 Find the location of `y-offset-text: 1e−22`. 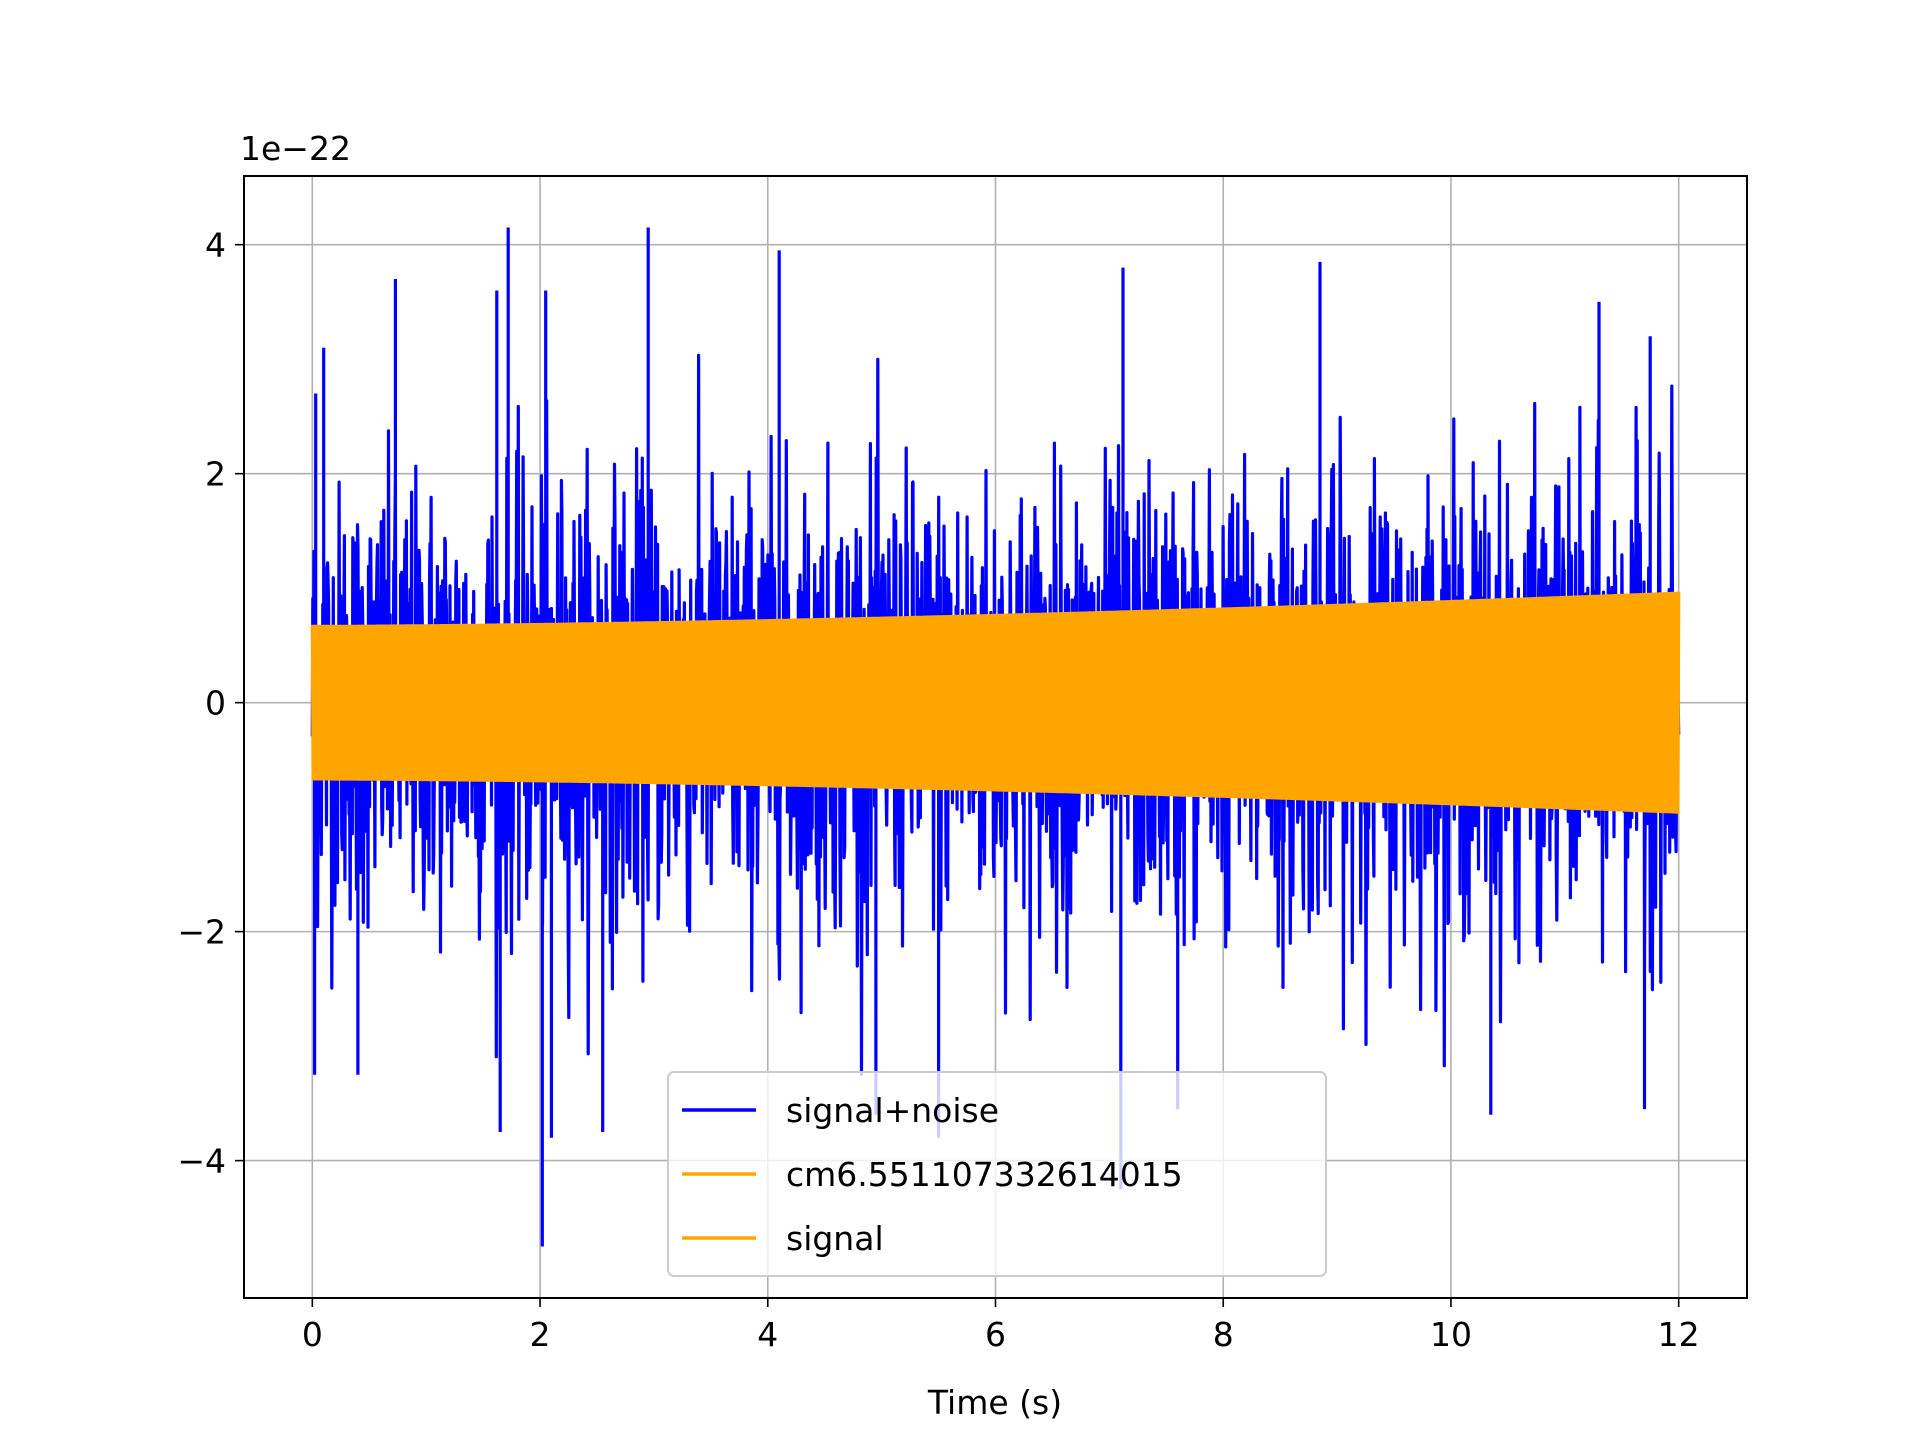

y-offset-text: 1e−22 is located at coordinates (295, 148).